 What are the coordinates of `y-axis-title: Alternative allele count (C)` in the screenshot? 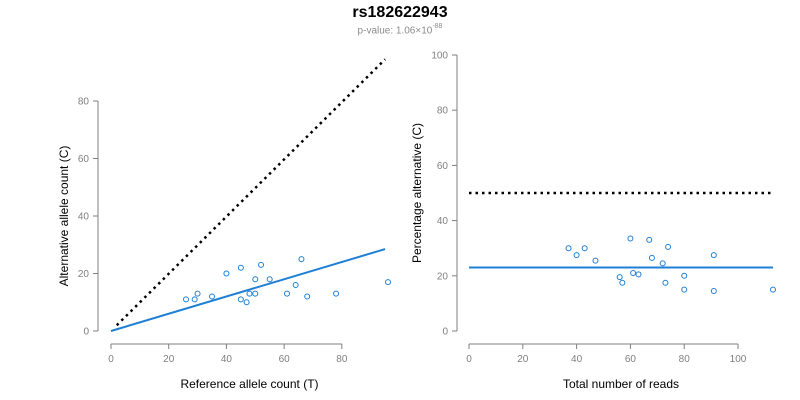 It's located at (64, 216).